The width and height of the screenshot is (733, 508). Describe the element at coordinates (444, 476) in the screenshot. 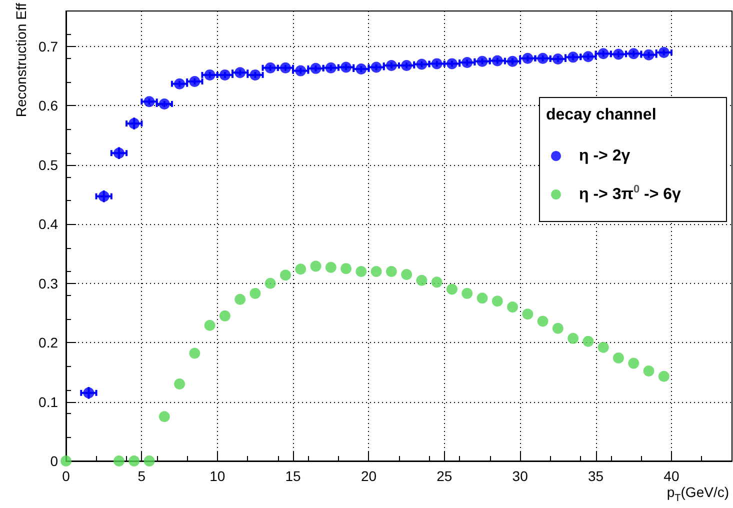

I see `x-tick-label: 25` at that location.